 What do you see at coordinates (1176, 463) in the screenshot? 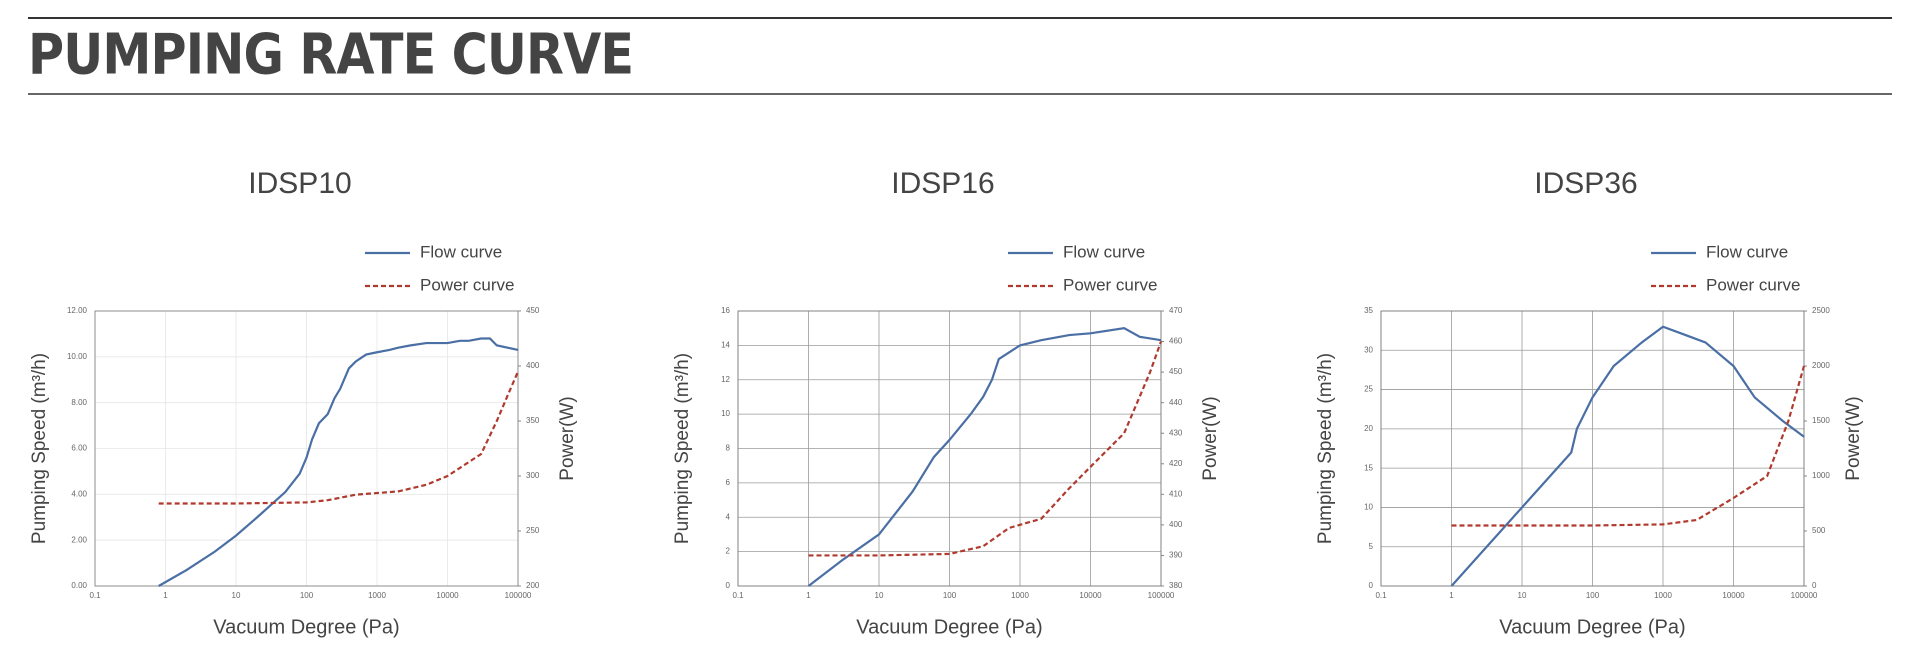
I see `y2-tick-label: 420` at bounding box center [1176, 463].